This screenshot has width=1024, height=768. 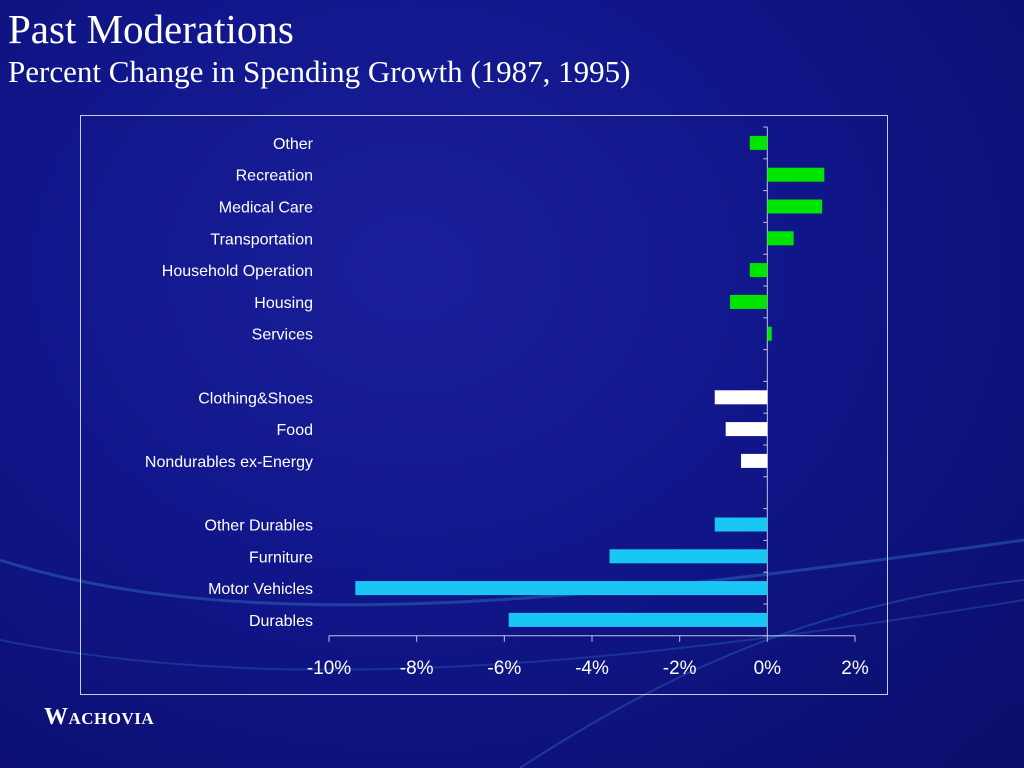 I want to click on category-label: Services, so click(x=282, y=335).